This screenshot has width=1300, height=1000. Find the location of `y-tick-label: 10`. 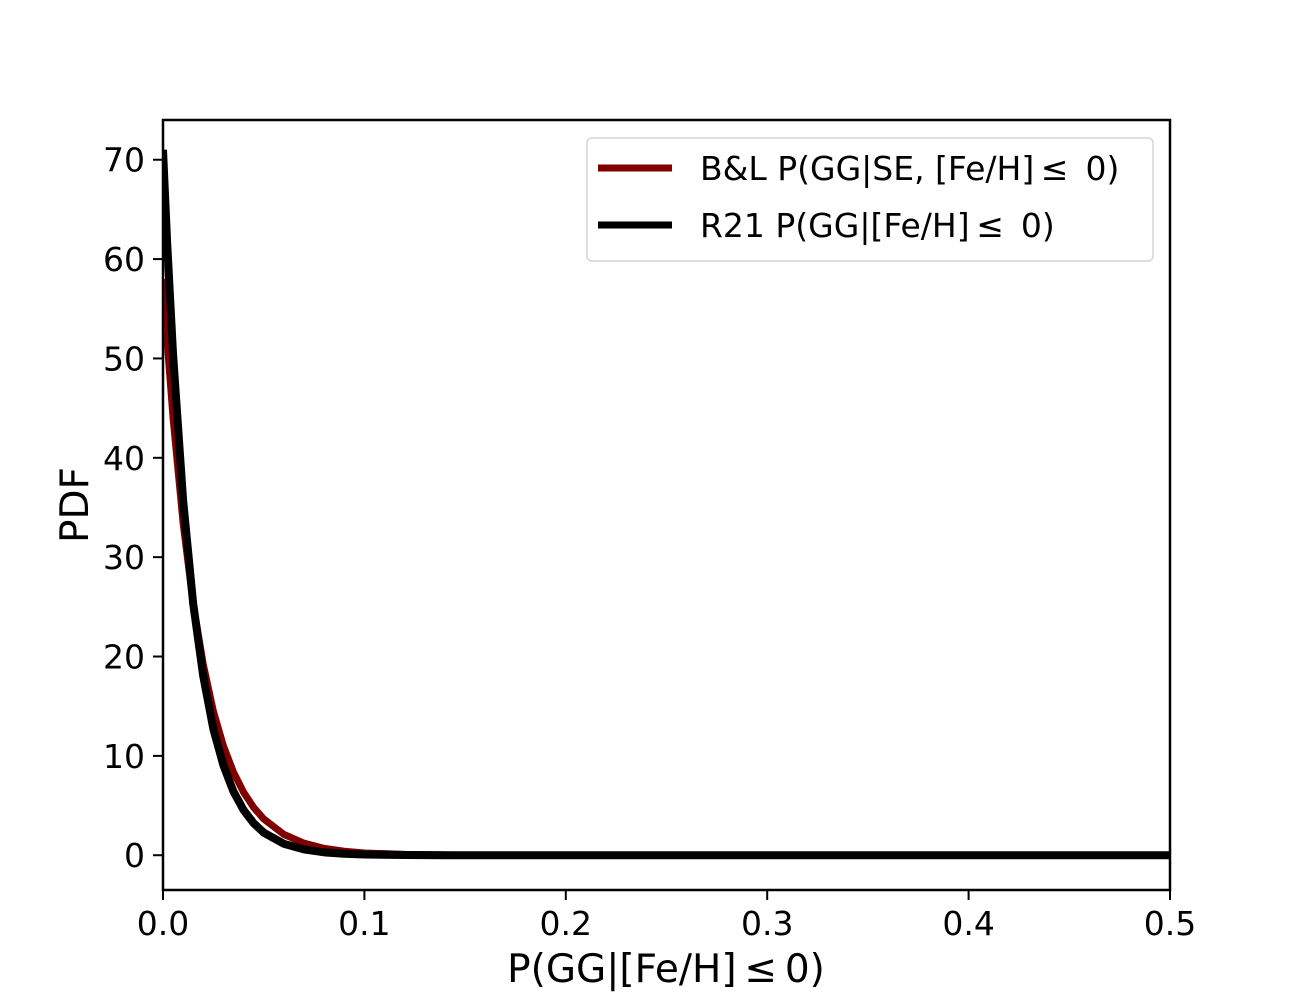

y-tick-label: 10 is located at coordinates (124, 756).